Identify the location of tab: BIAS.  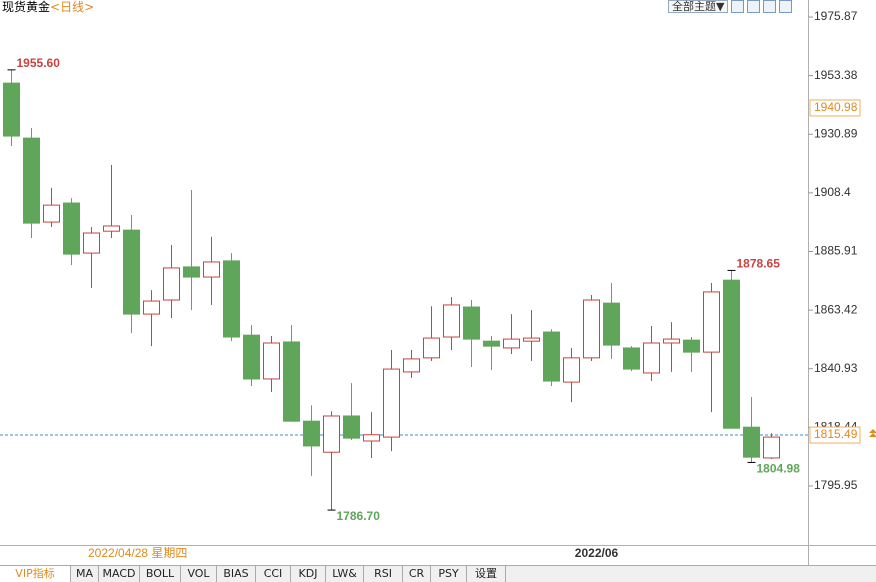
(236, 574).